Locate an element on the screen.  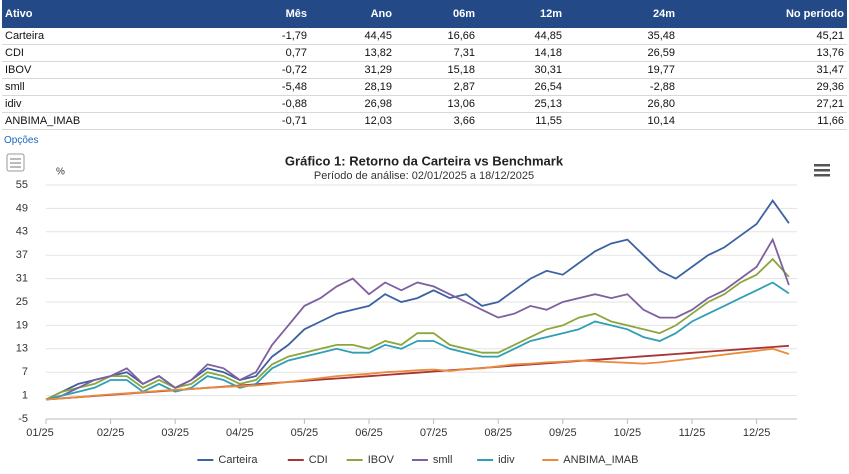
x-tick-label: 07/25 is located at coordinates (434, 433).